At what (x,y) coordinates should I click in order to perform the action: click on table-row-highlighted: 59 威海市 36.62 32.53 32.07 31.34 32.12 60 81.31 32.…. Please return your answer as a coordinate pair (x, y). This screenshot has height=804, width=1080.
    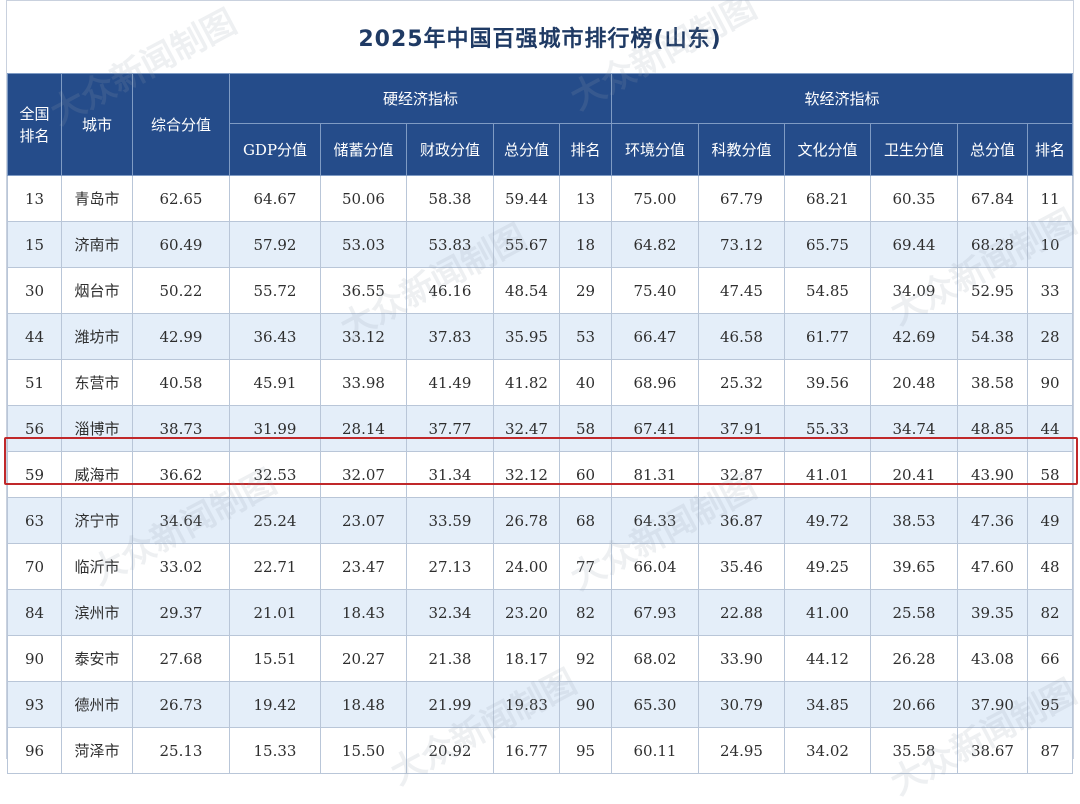
    Looking at the image, I should click on (540, 474).